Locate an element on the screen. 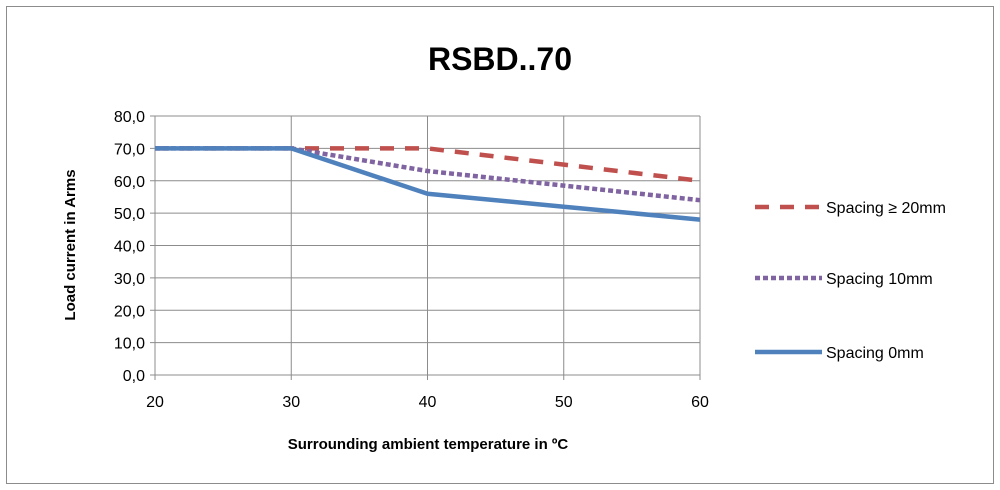 This screenshot has width=1000, height=490. y-axis-title: Load current in Arms is located at coordinates (70, 244).